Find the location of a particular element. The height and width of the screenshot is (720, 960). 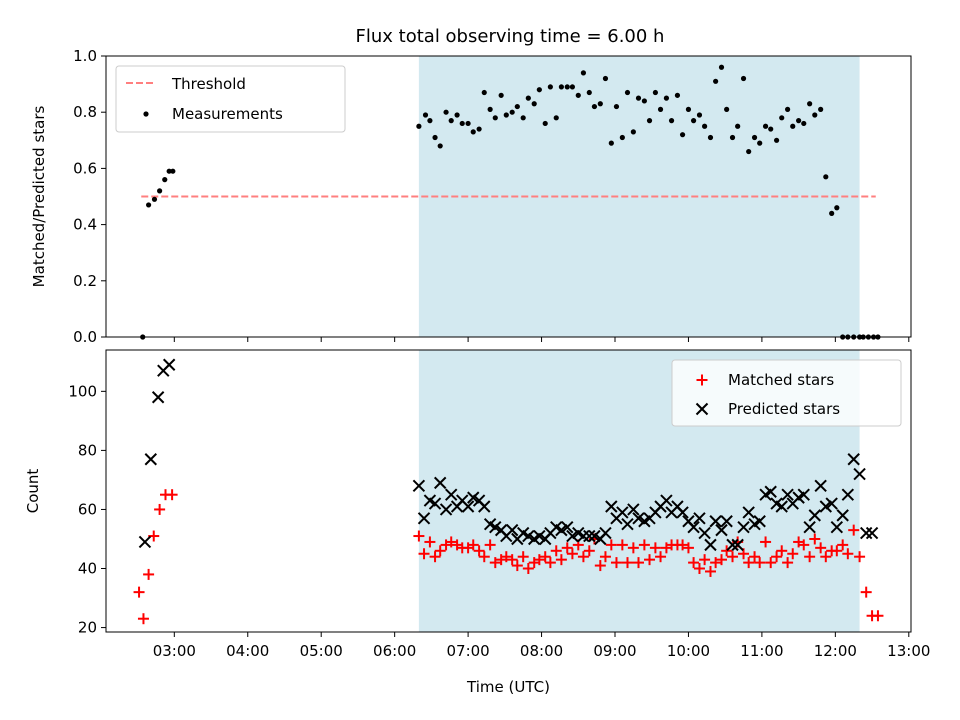

top-panel-ylabel: Matched/Predicted stars is located at coordinates (39, 197).